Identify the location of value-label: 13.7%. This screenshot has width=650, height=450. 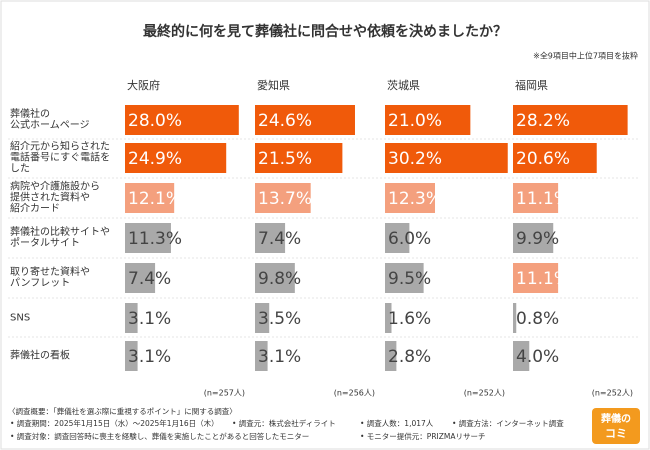
(285, 199).